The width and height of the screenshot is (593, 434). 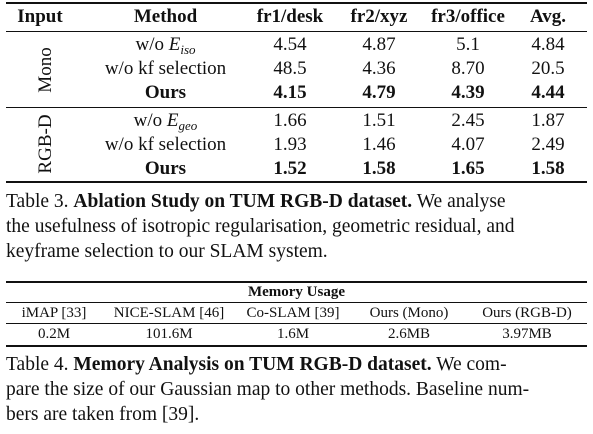 I want to click on header-cell: Co-SLAM [39], so click(x=293, y=313).